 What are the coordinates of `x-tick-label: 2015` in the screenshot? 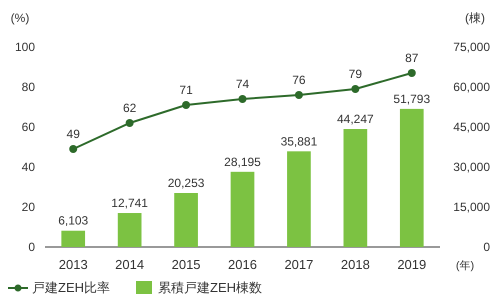 It's located at (186, 264).